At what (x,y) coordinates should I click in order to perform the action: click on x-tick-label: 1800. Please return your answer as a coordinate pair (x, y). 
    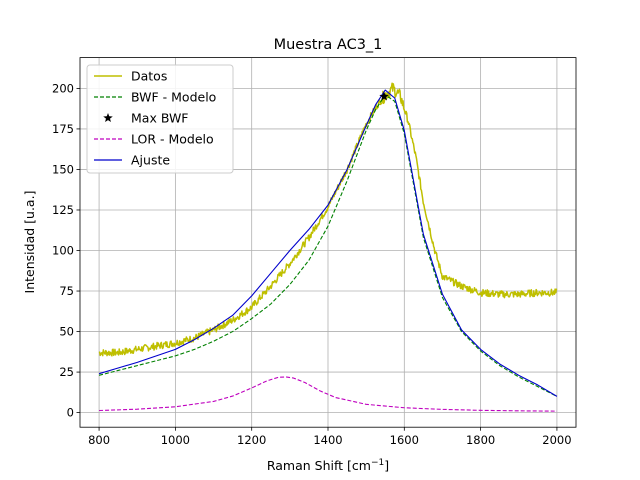
    Looking at the image, I should click on (480, 440).